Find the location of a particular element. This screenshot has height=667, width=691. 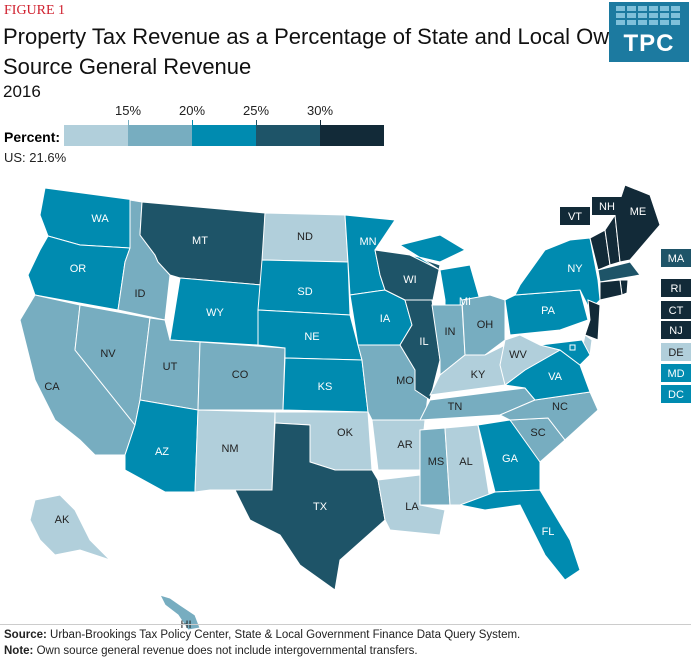

state-label: AL is located at coordinates (465, 462).